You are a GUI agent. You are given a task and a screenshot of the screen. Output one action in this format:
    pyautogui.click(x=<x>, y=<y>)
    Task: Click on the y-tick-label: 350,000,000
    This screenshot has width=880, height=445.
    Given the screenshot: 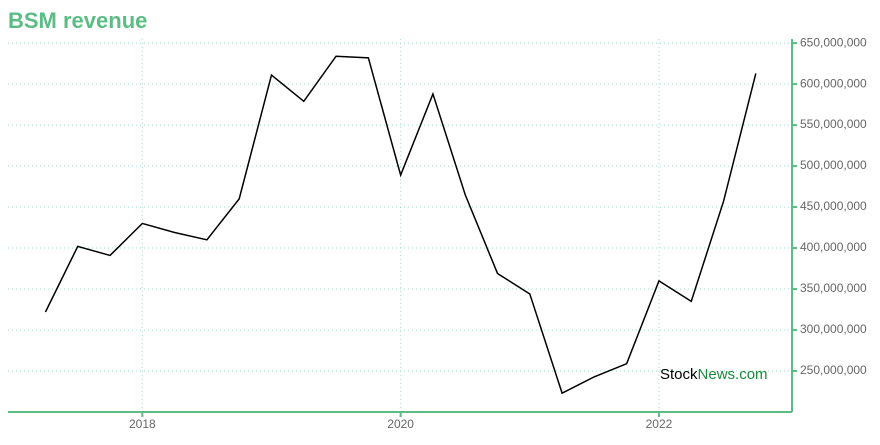 What is the action you would take?
    pyautogui.click(x=833, y=288)
    